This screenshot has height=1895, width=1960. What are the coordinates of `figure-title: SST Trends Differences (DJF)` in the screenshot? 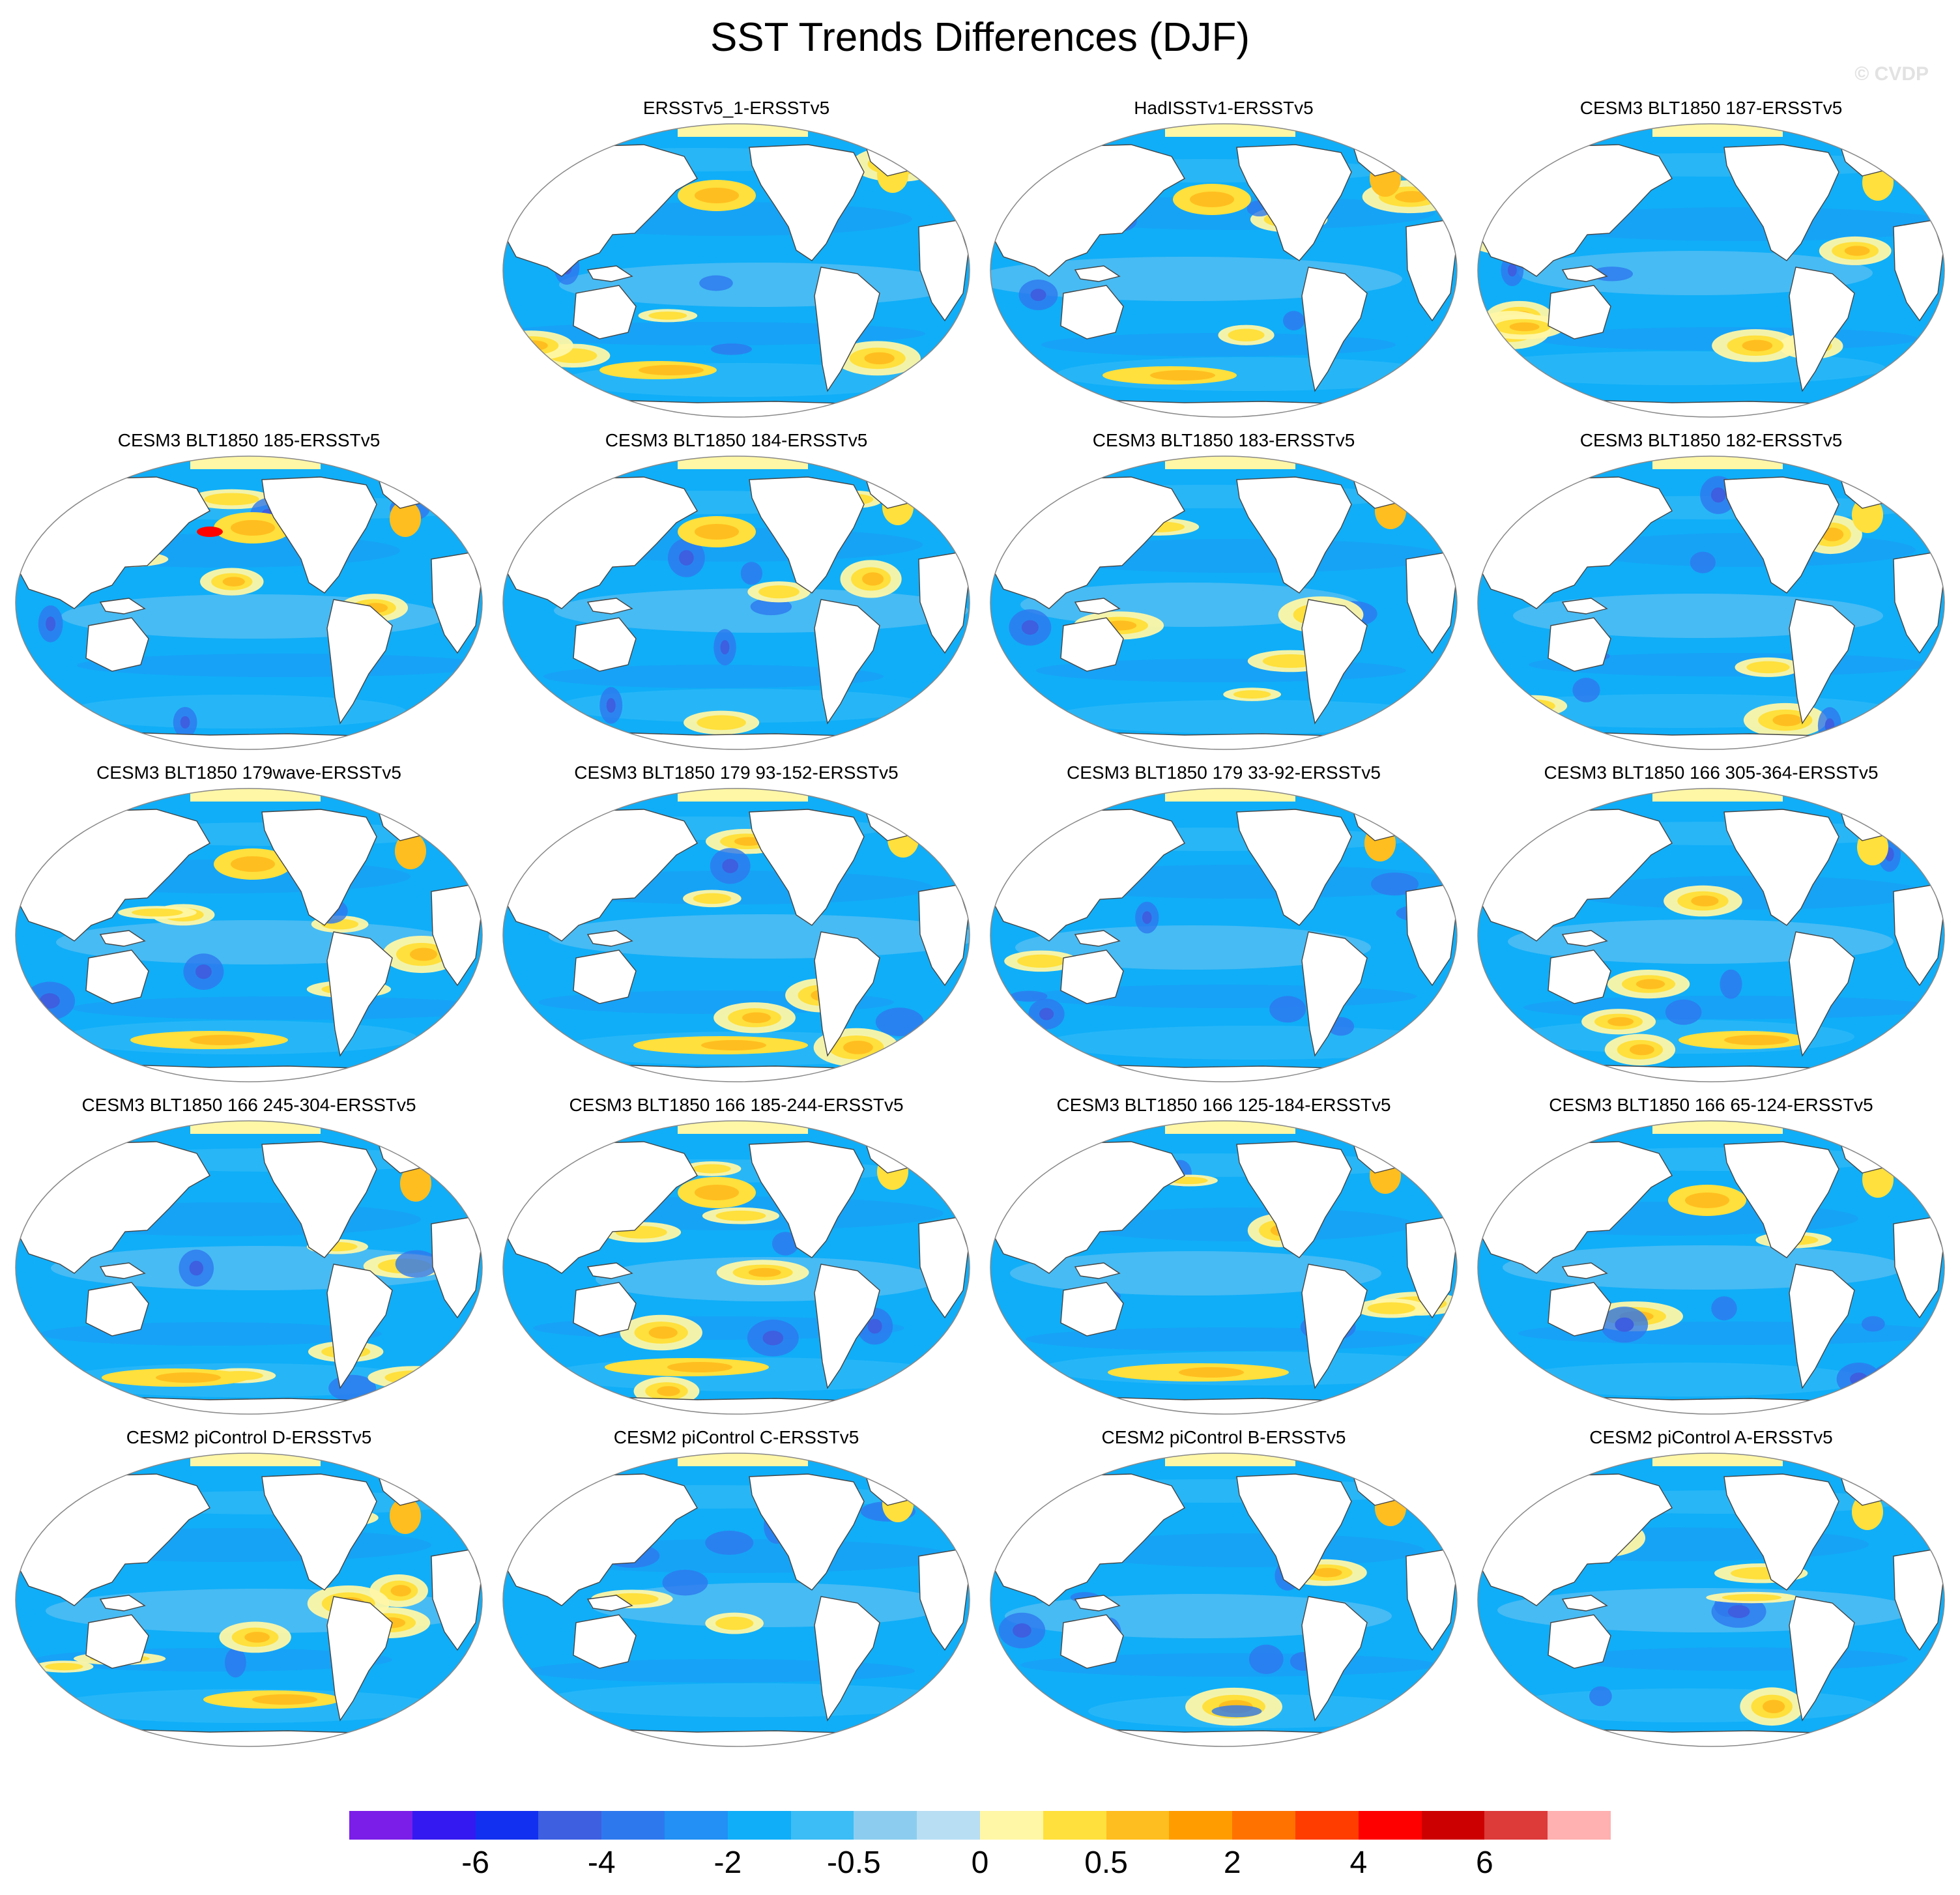 It's located at (980, 37).